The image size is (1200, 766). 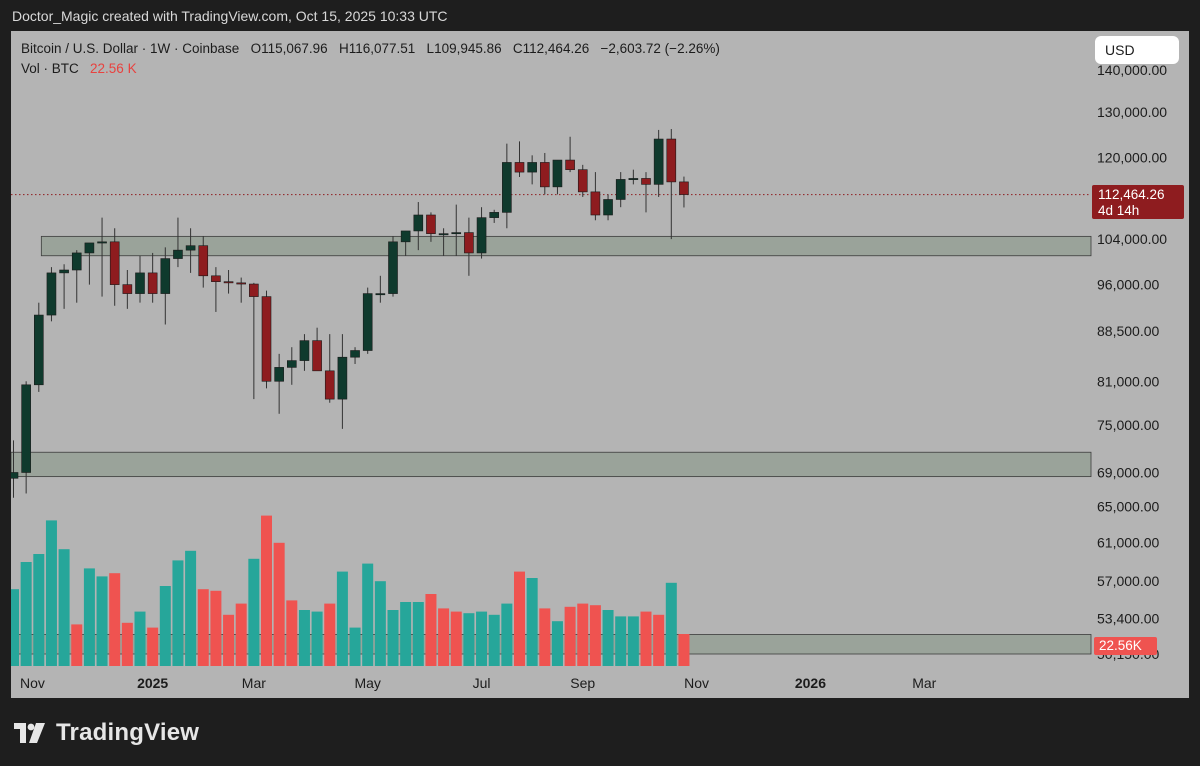 What do you see at coordinates (482, 683) in the screenshot?
I see `x-axis-tick-label: Jul` at bounding box center [482, 683].